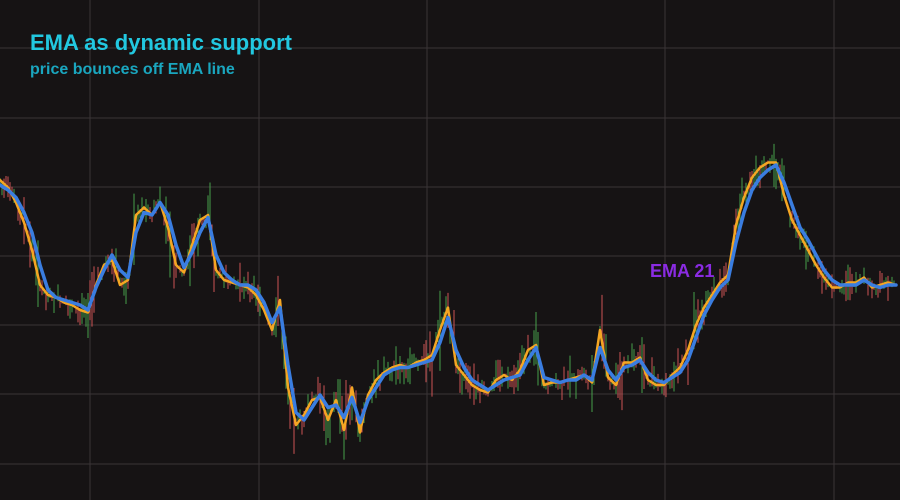  What do you see at coordinates (682, 271) in the screenshot?
I see `ema-series-label: EMA 21` at bounding box center [682, 271].